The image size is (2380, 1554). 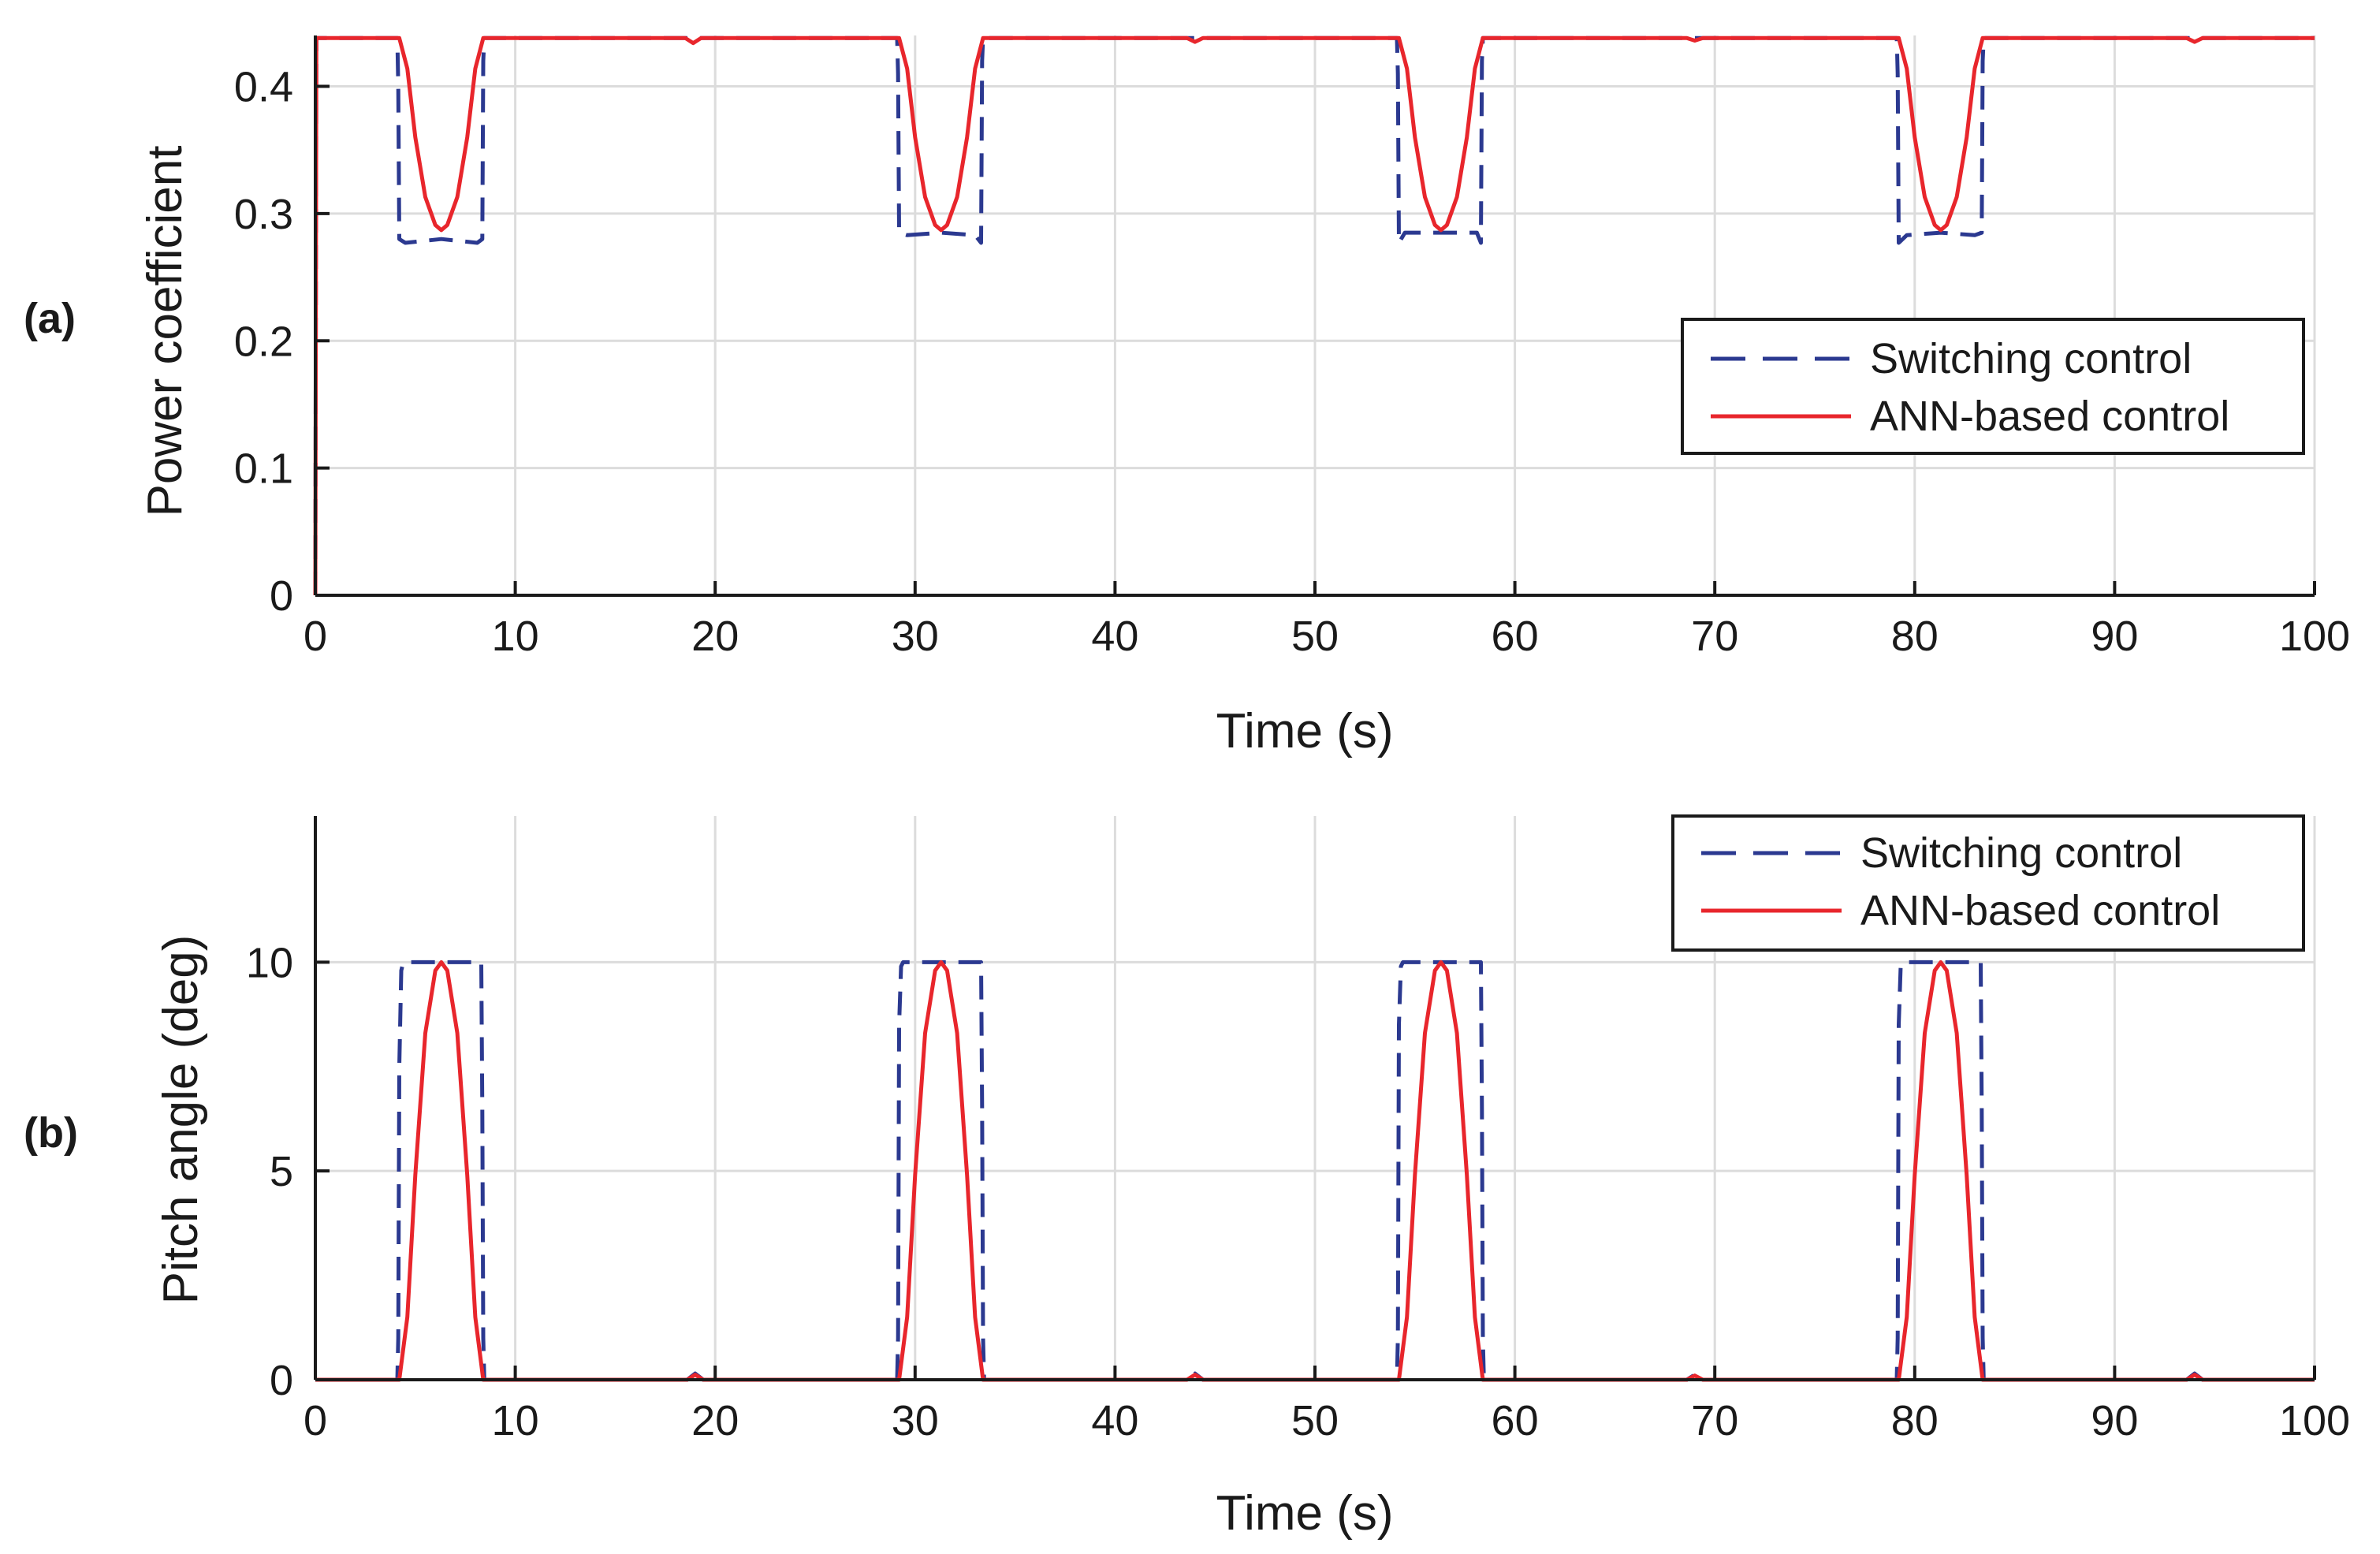 What do you see at coordinates (281, 1171) in the screenshot?
I see `panel-b-y-tick-label: 5` at bounding box center [281, 1171].